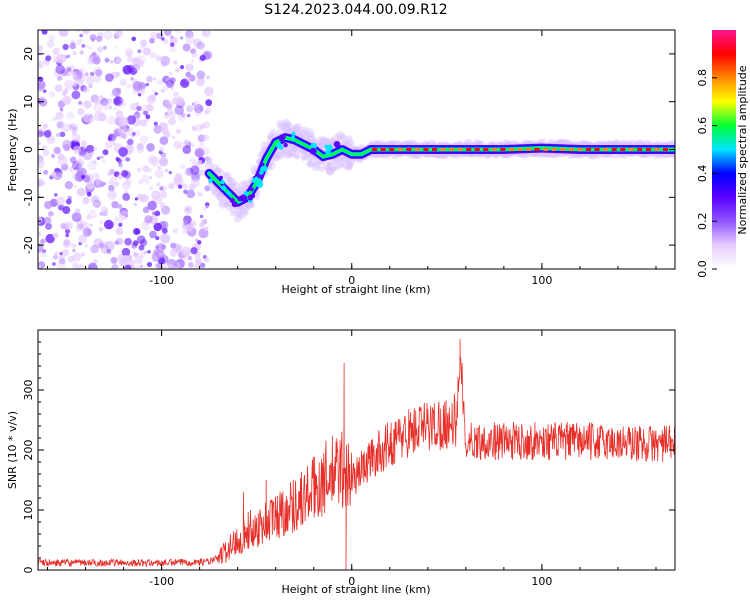 The height and width of the screenshot is (600, 750). I want to click on ridge-blob, so click(260, 181).